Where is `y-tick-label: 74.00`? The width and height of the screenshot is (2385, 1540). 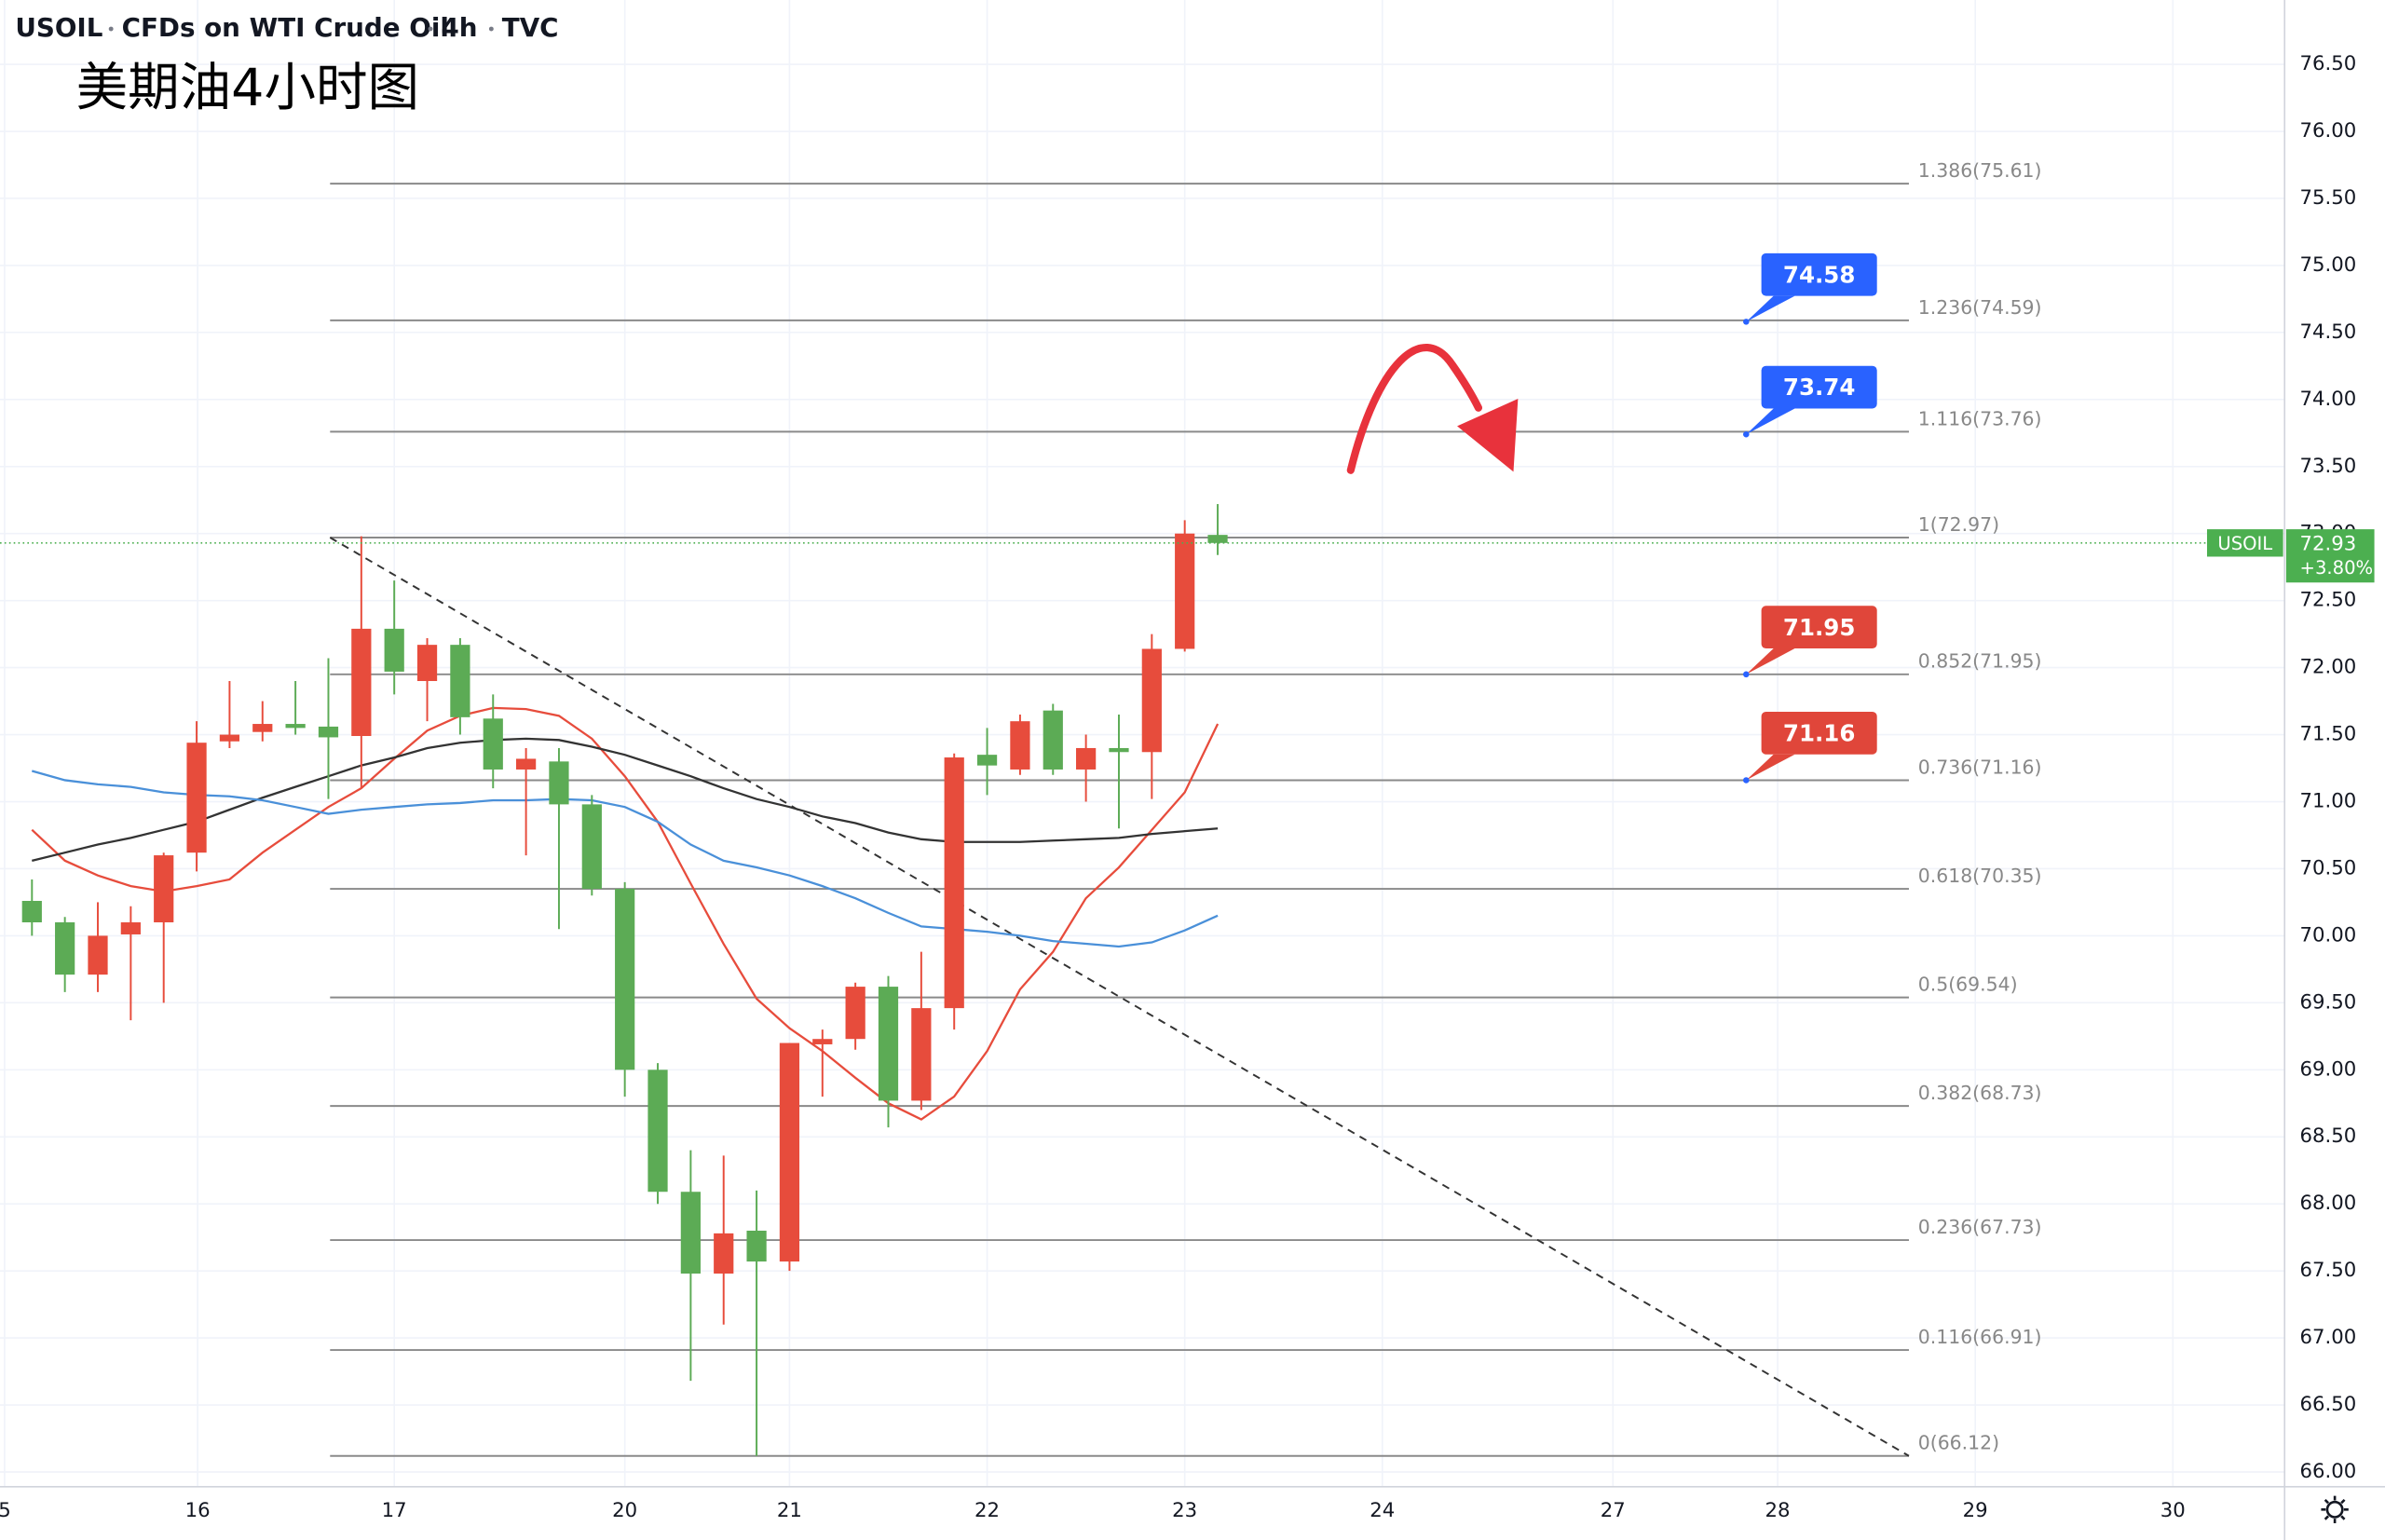
y-tick-label: 74.00 is located at coordinates (2329, 399).